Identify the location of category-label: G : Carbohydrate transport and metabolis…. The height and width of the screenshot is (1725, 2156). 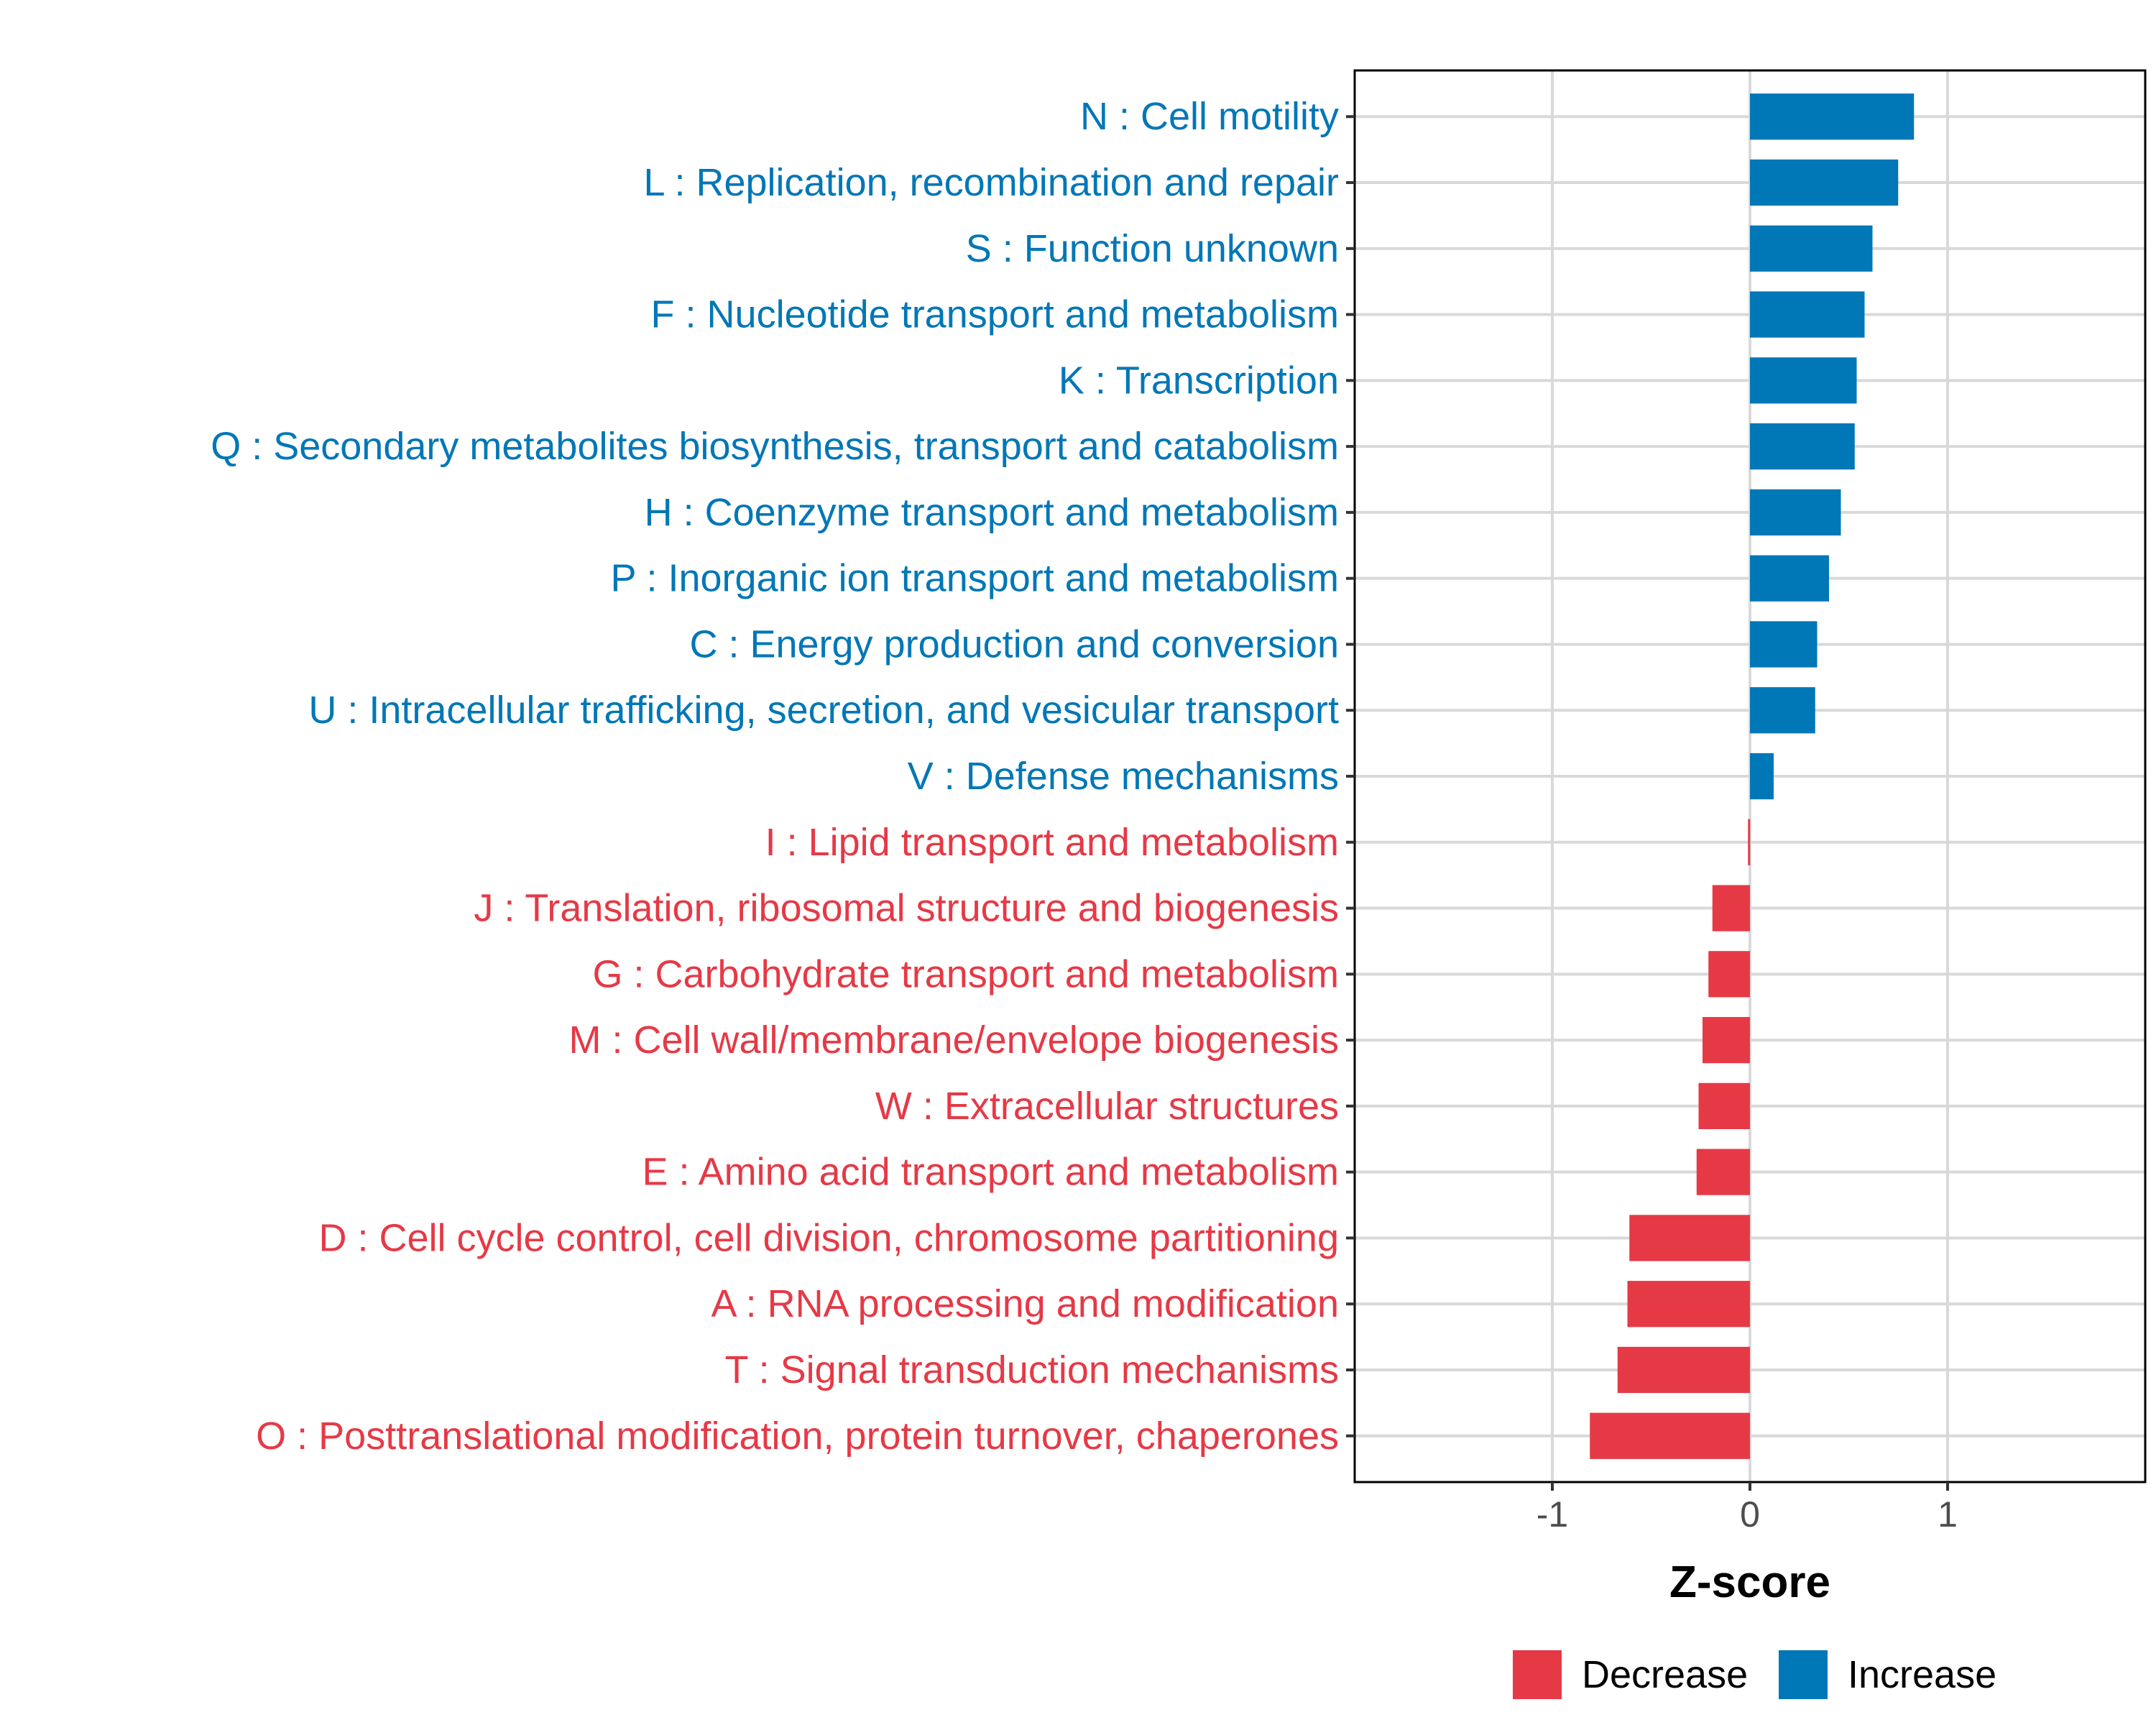
(967, 973).